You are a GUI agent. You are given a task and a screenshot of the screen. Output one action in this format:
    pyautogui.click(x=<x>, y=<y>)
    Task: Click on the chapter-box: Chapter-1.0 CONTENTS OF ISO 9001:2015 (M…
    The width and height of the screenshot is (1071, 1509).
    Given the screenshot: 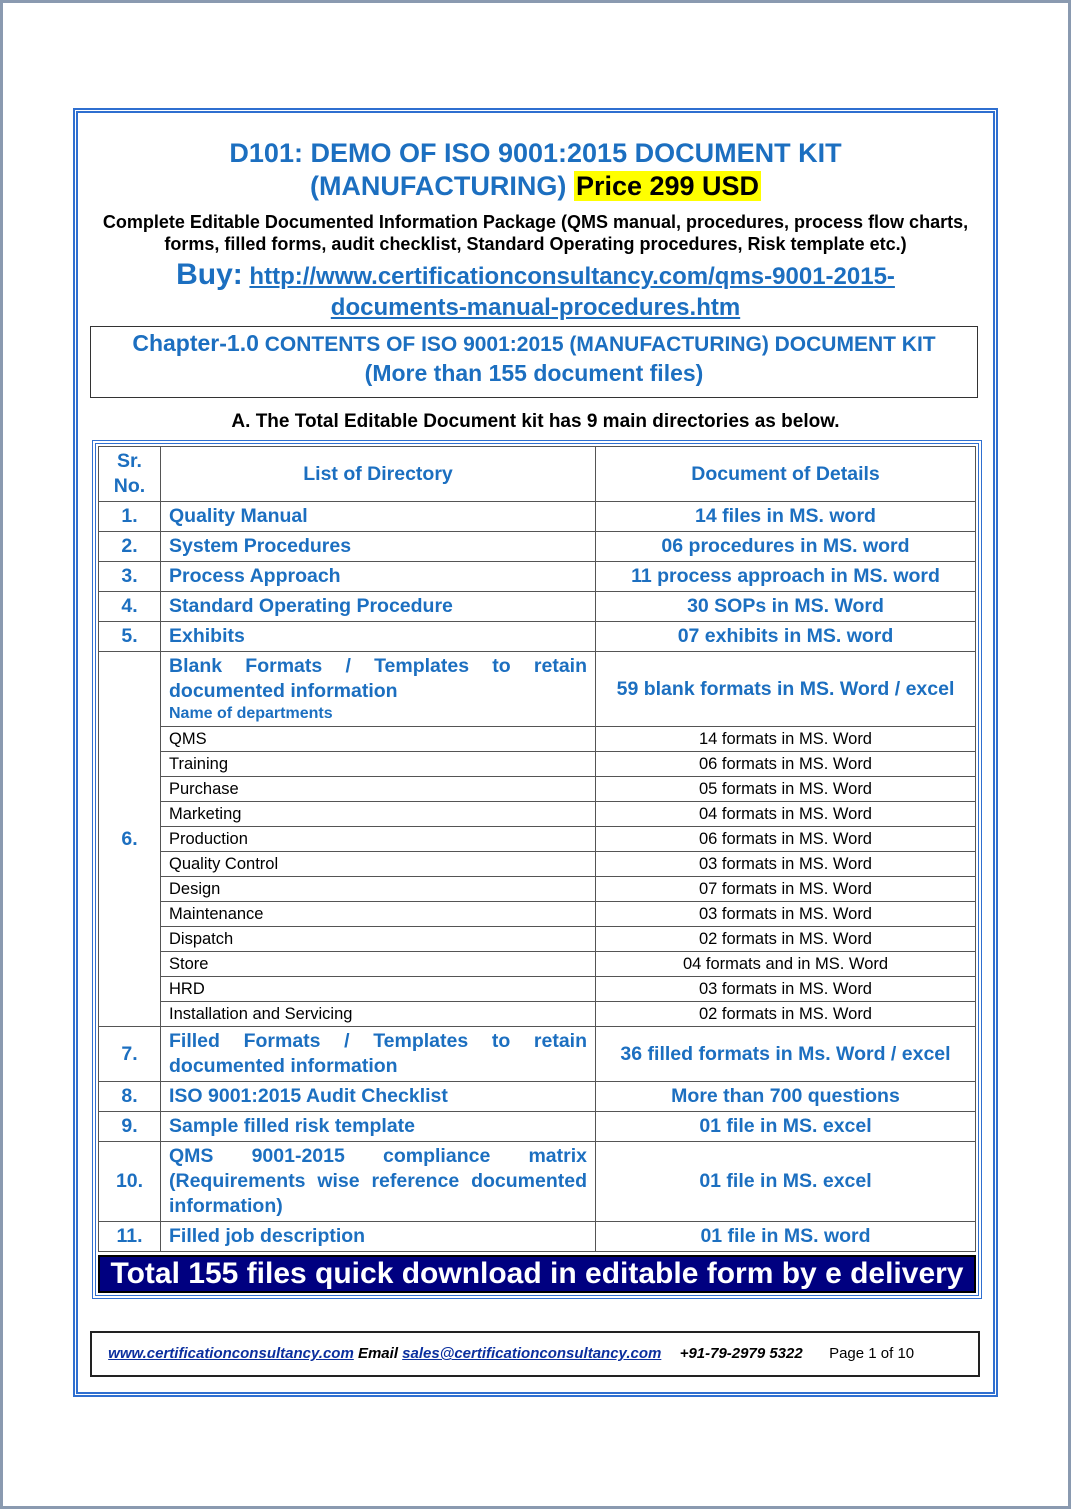 What is the action you would take?
    pyautogui.click(x=534, y=362)
    